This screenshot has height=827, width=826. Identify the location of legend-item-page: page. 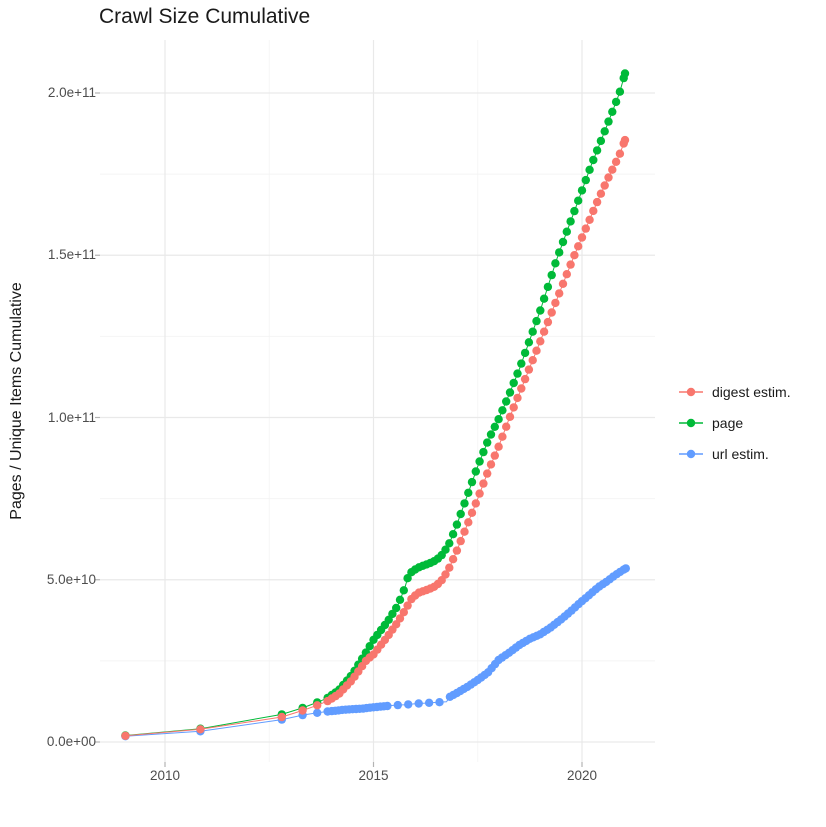
(734, 422).